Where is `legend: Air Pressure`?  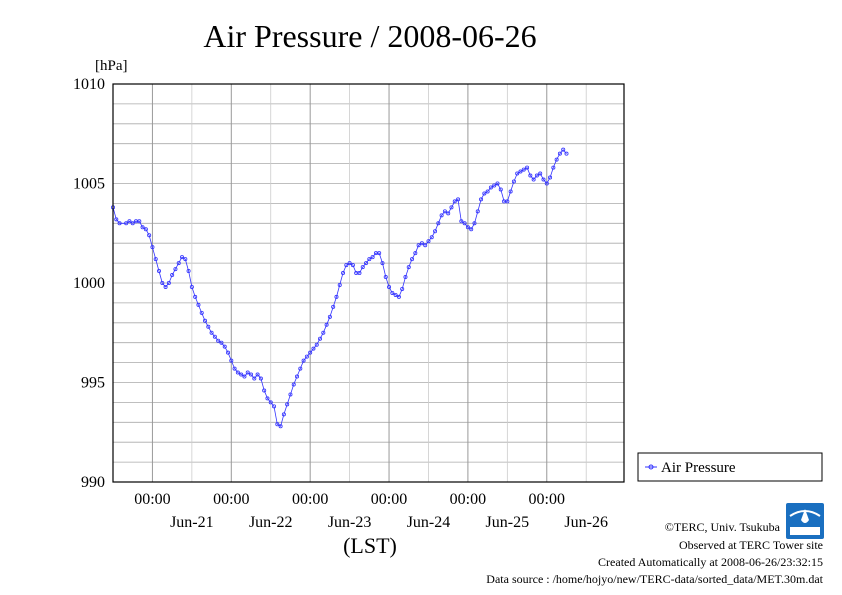 legend: Air Pressure is located at coordinates (730, 467).